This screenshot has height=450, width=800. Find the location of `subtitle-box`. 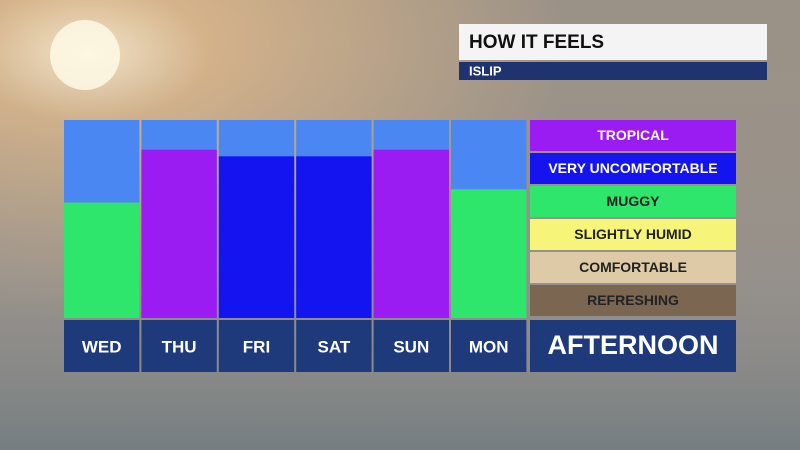

subtitle-box is located at coordinates (613, 71).